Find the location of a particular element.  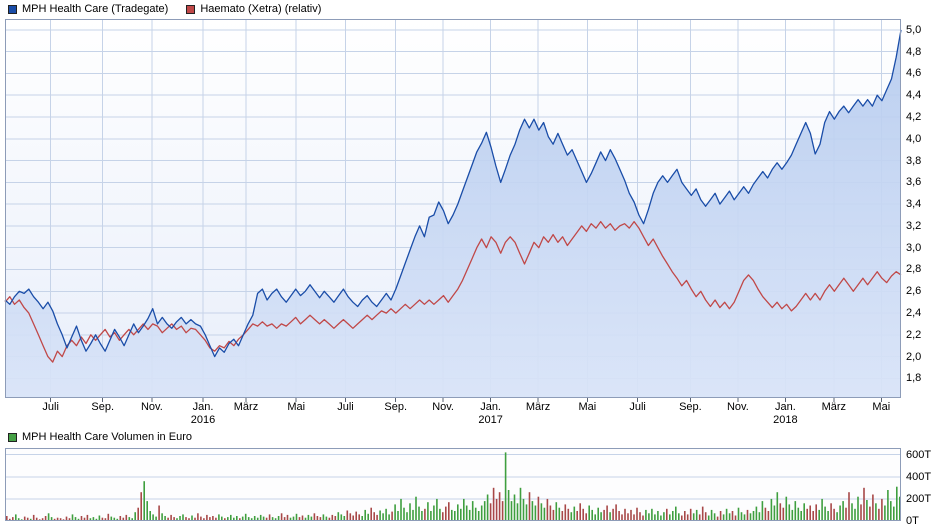

price-axis-tick-label: 3,0 is located at coordinates (914, 247).